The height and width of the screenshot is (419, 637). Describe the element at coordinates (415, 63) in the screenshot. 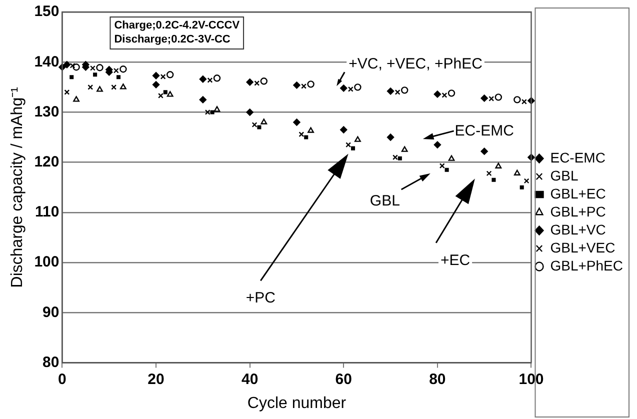

I see `annotation: +VC, +VEC, +PhEC` at that location.